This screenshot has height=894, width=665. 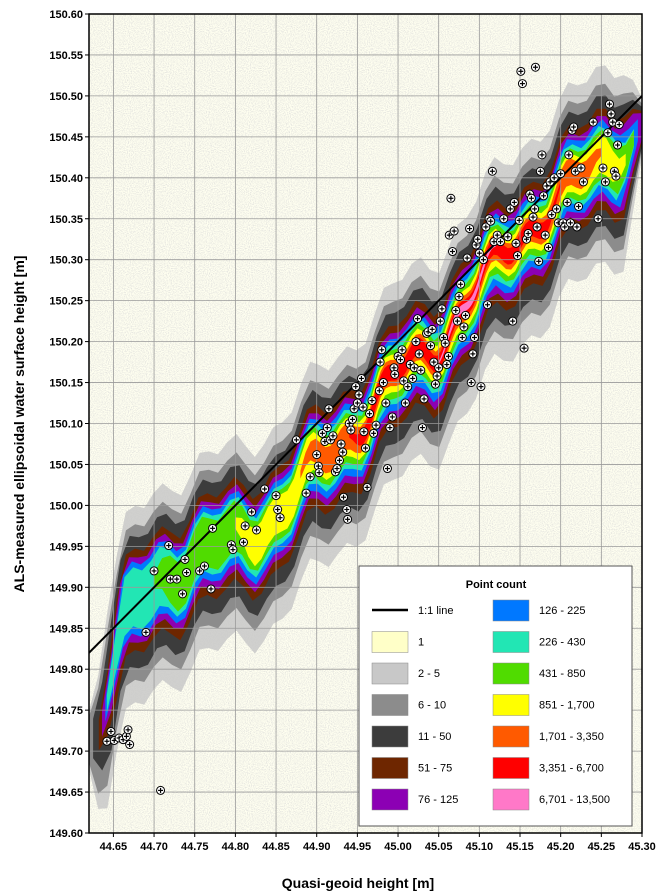 What do you see at coordinates (642, 847) in the screenshot?
I see `x-tick-label: 45.30` at bounding box center [642, 847].